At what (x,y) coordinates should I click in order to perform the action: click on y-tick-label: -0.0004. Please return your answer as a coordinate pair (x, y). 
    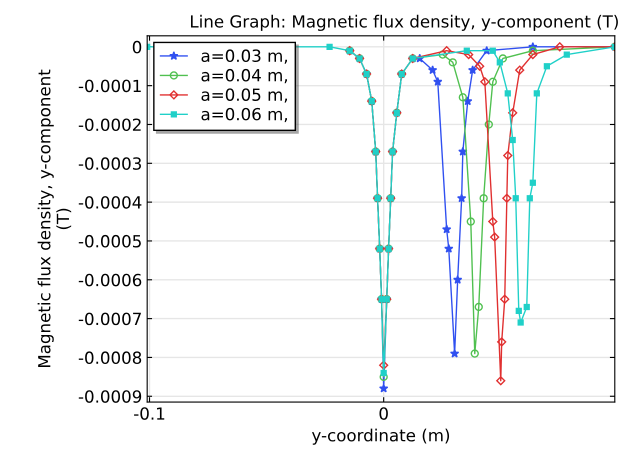
    Looking at the image, I should click on (110, 202).